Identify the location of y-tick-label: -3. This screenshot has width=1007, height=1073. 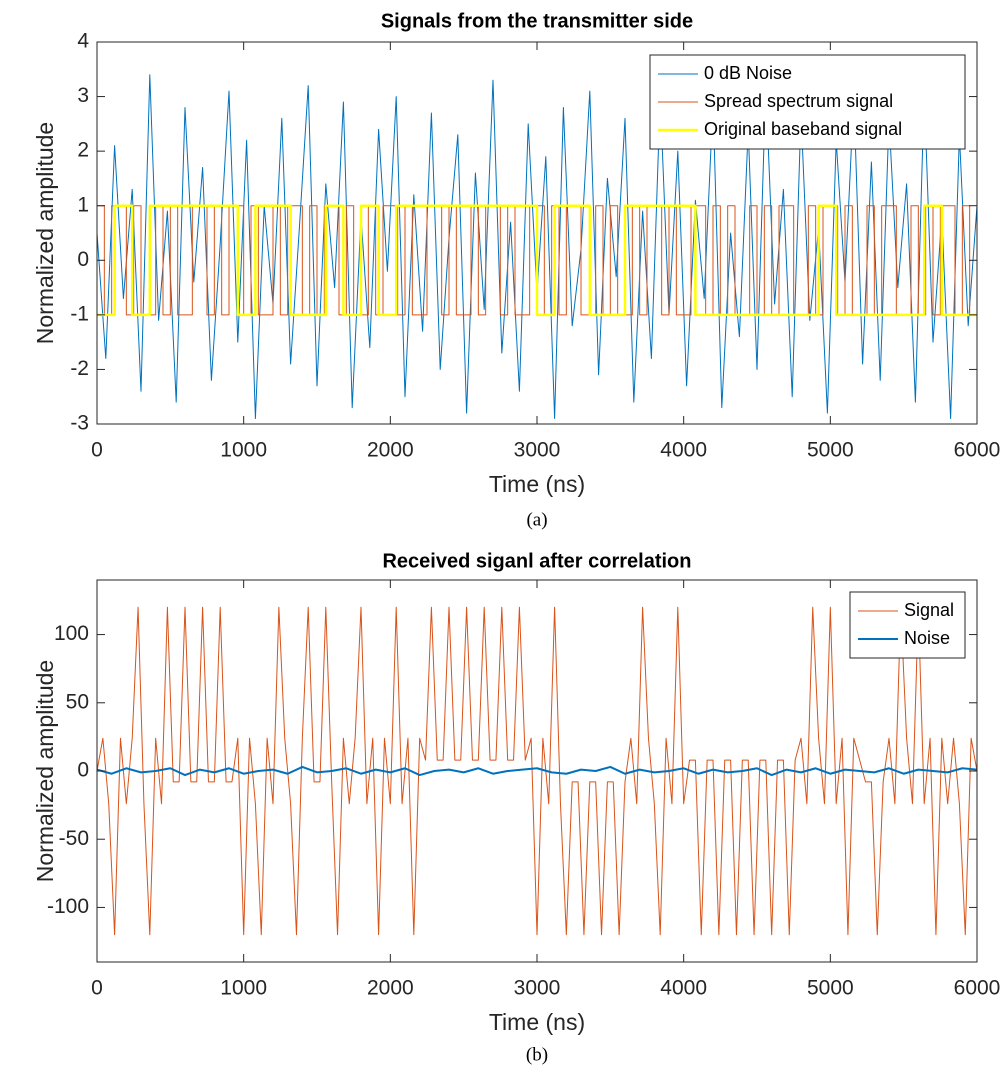
(79, 423).